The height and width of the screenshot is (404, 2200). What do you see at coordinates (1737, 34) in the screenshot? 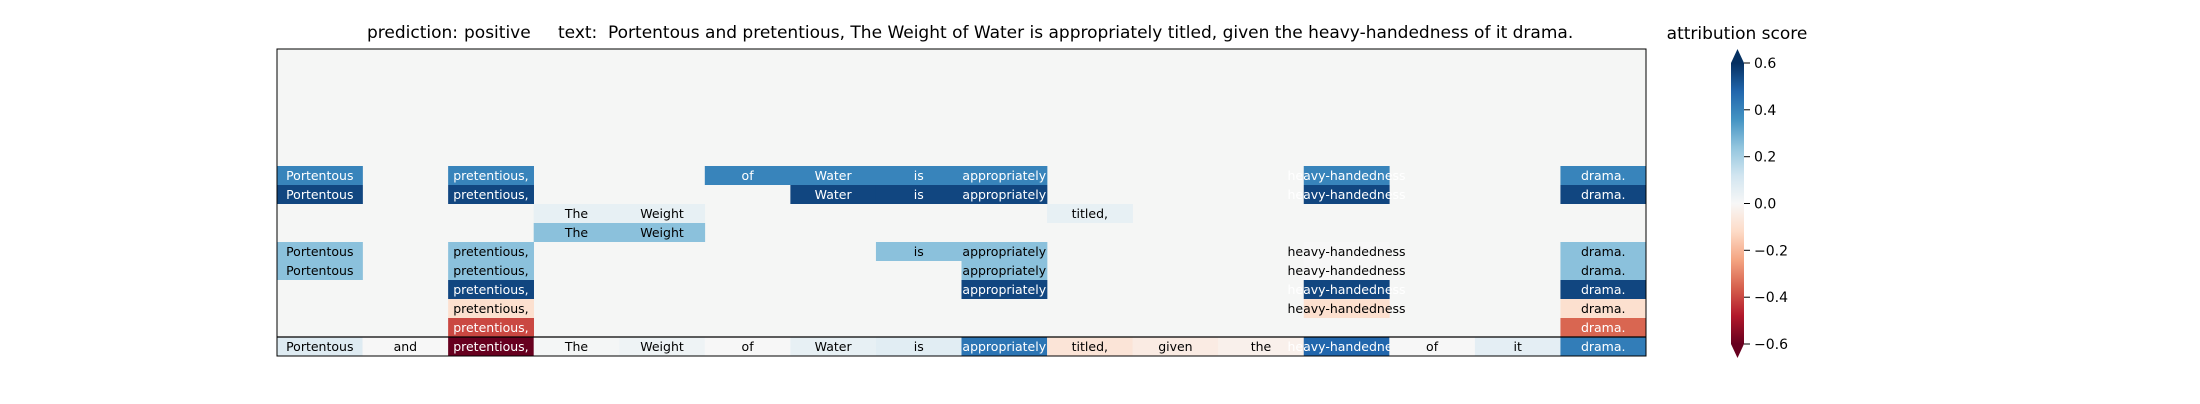
I see `colorbar-label: attribution score` at bounding box center [1737, 34].